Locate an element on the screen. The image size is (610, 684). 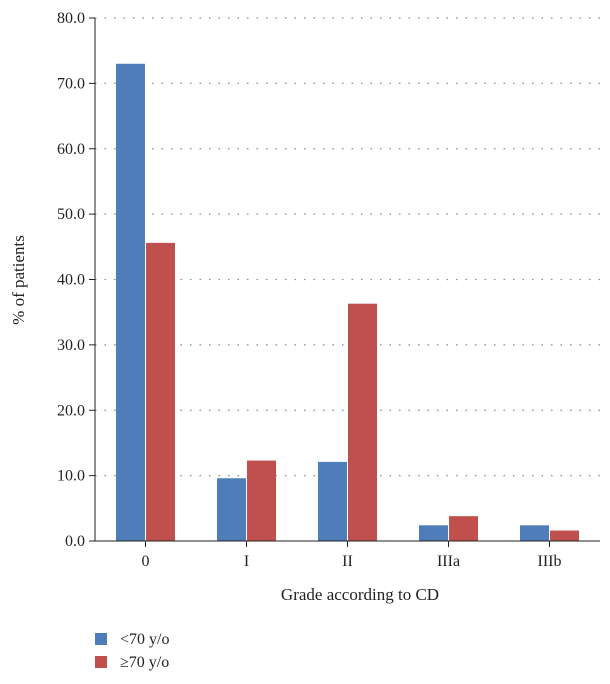
legend-label: <70 y/o is located at coordinates (144, 639).